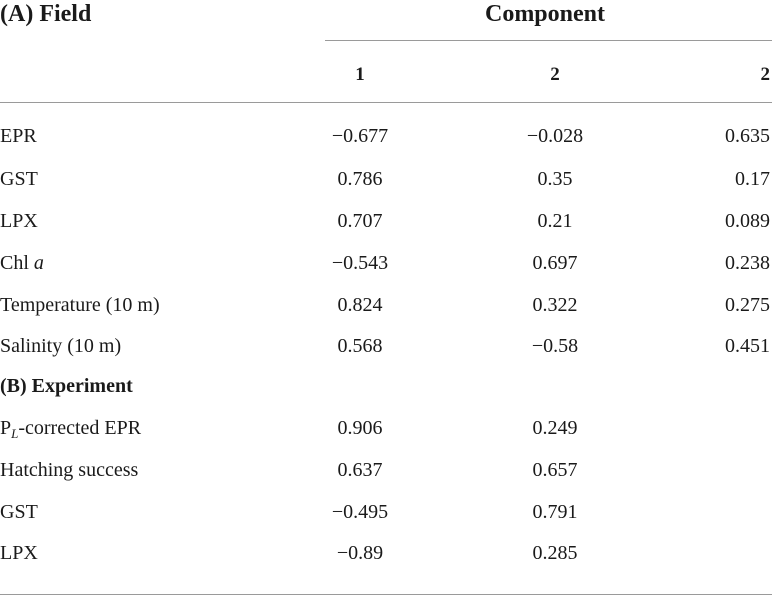 This screenshot has height=597, width=772. I want to click on component-title: Component, so click(544, 14).